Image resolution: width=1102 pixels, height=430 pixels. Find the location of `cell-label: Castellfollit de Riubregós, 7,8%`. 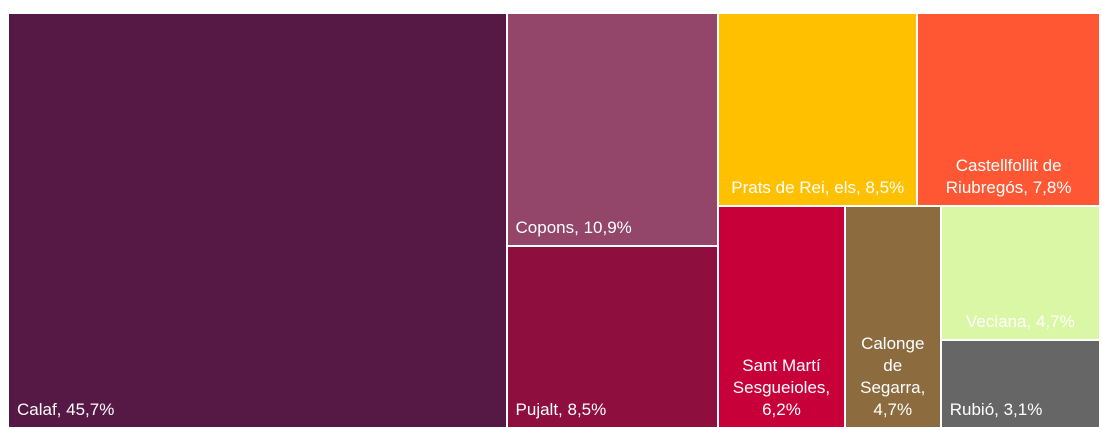

cell-label: Castellfollit de Riubregós, 7,8% is located at coordinates (1008, 177).